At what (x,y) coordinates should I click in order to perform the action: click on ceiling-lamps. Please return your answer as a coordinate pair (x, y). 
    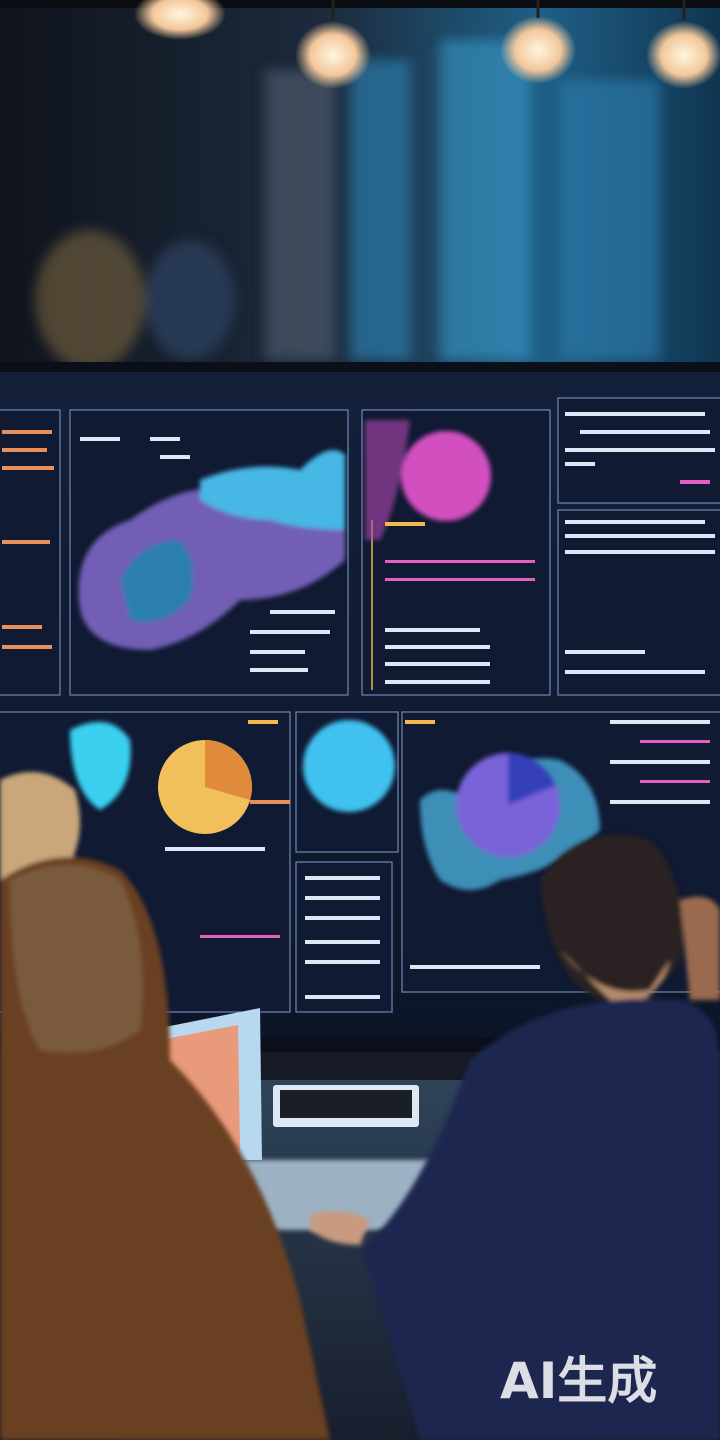
    Looking at the image, I should click on (427, 44).